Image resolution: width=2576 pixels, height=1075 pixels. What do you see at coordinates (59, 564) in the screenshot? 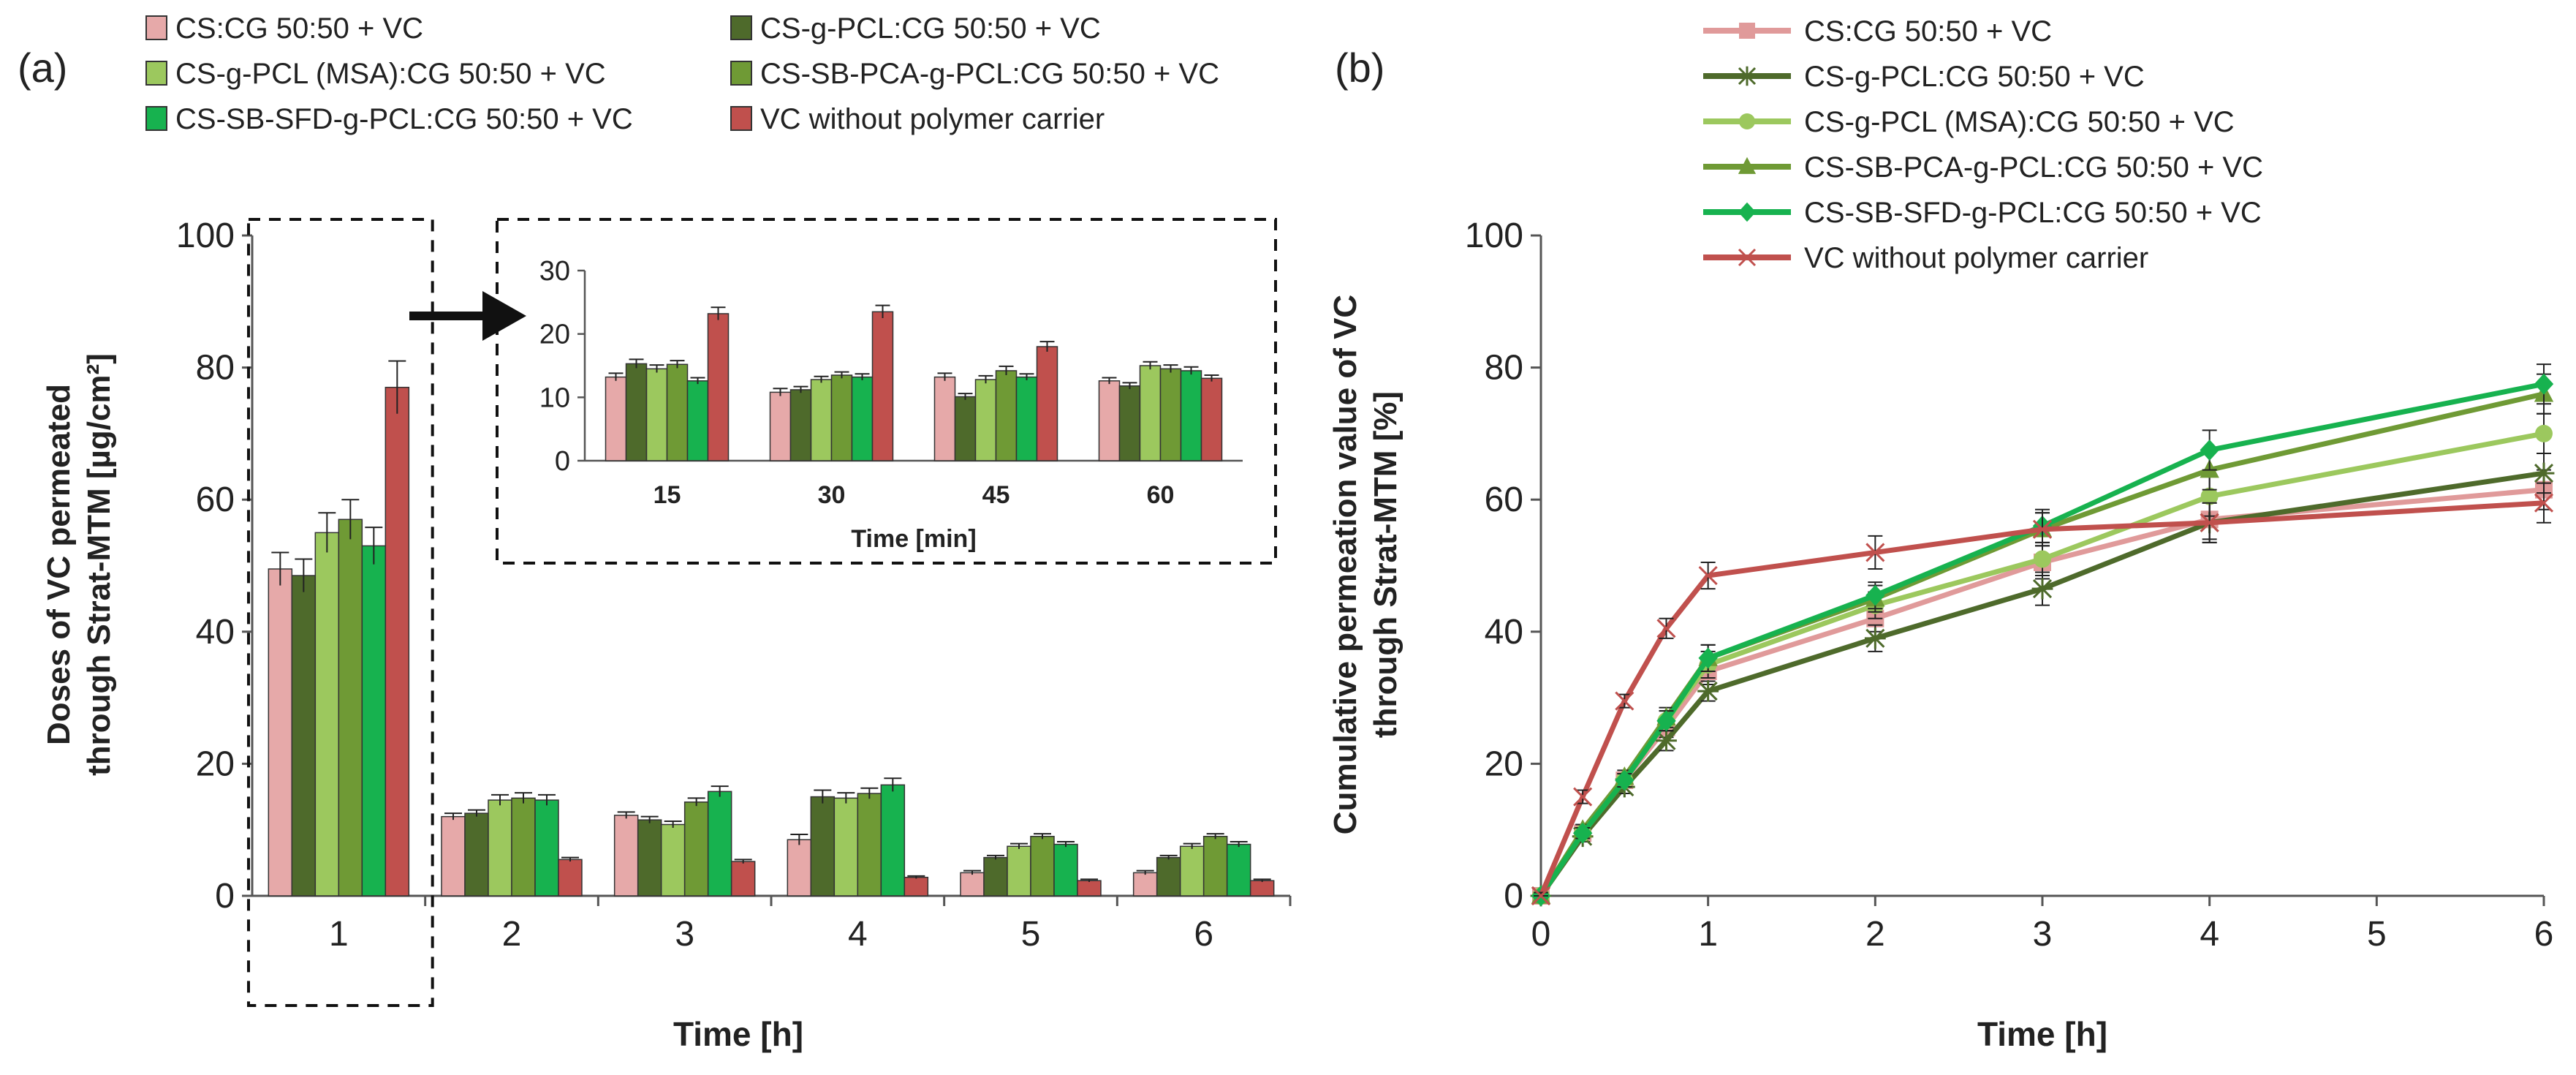
I see `y-axis-title-a-line1: Doses of VC permeated` at bounding box center [59, 564].